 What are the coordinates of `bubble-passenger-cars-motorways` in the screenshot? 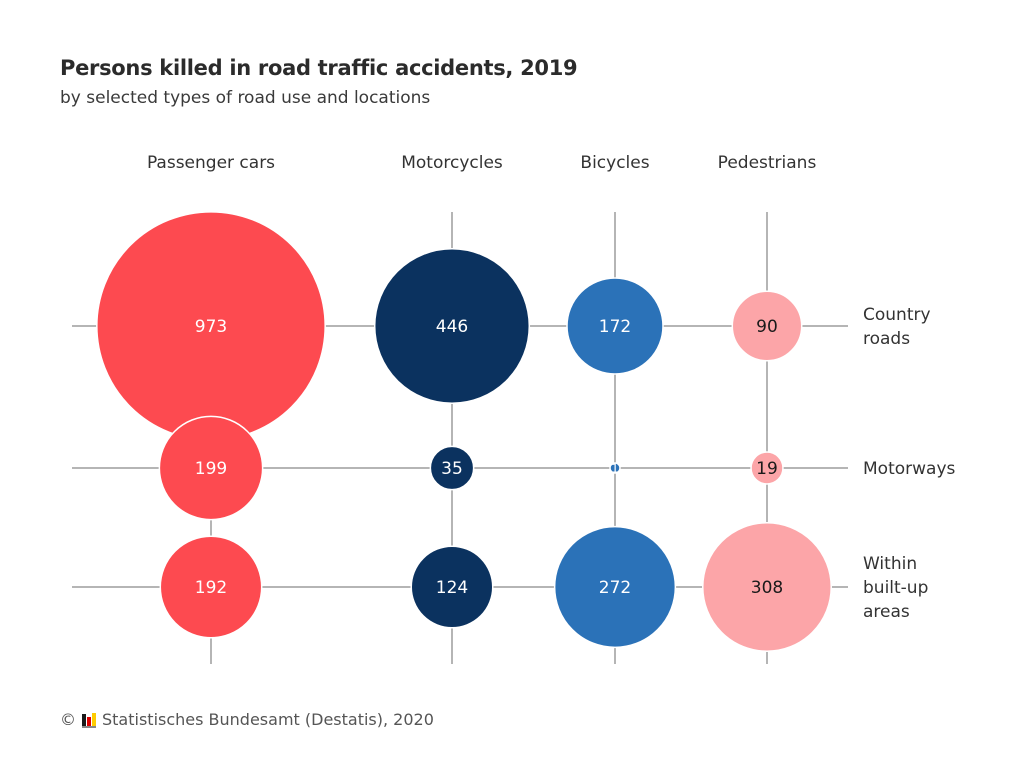 It's located at (211, 468).